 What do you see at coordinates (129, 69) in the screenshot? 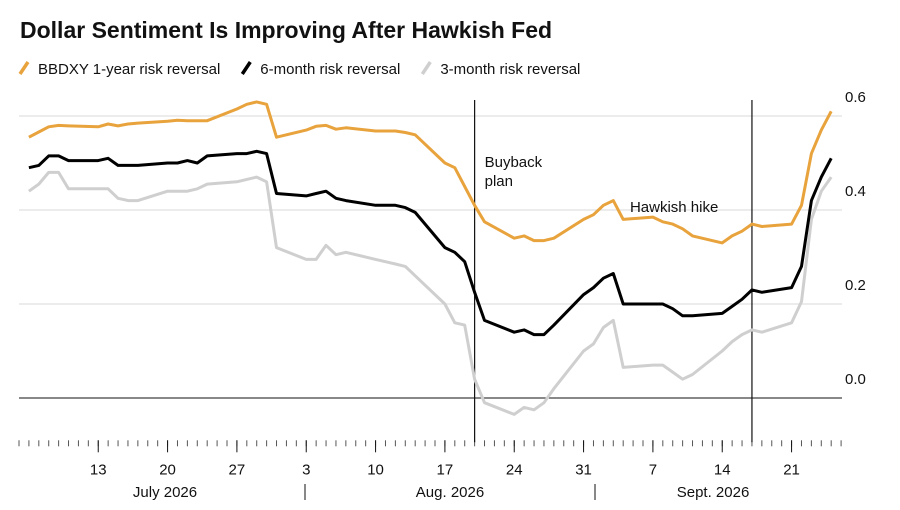
I see `legend-label: BBDXY 1-year risk reversal` at bounding box center [129, 69].